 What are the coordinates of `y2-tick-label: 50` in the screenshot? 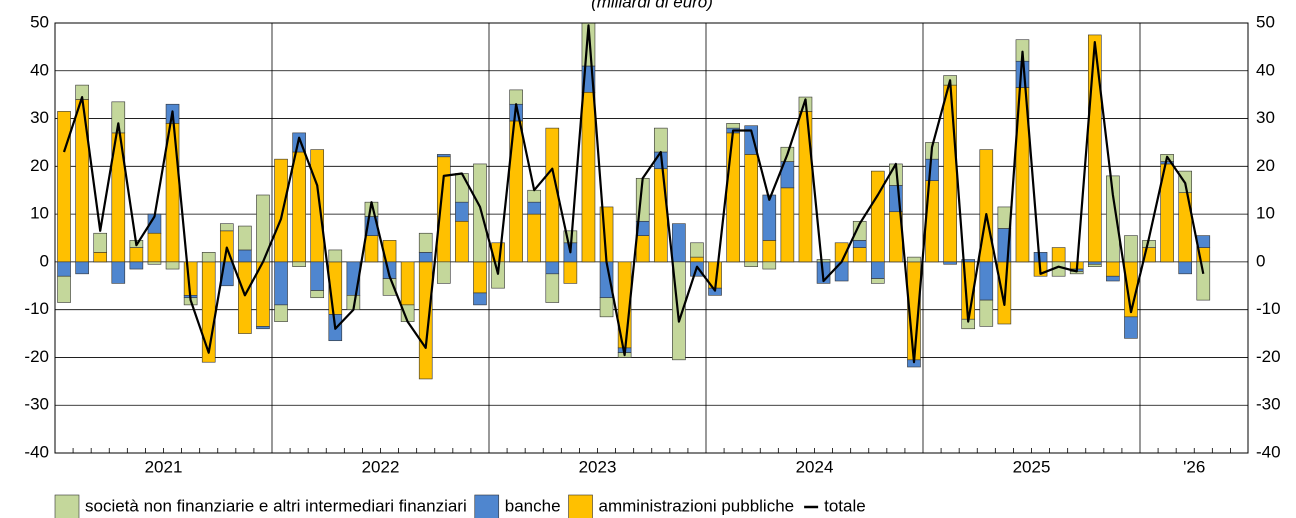 It's located at (1265, 21).